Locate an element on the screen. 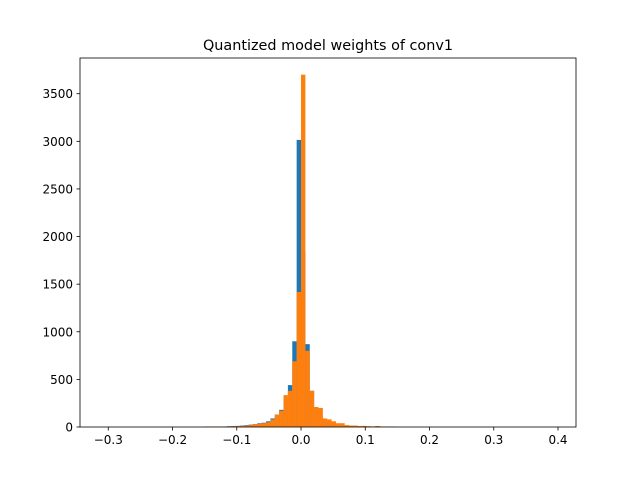 This screenshot has width=640, height=480. x-tick-label: 0.0 is located at coordinates (300, 440).